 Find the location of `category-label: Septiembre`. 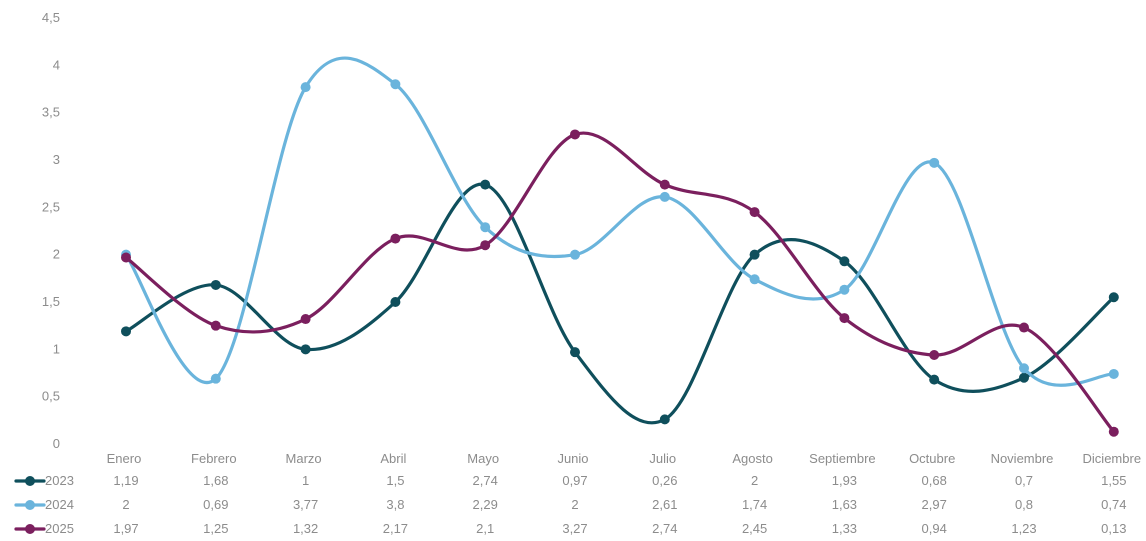

category-label: Septiembre is located at coordinates (842, 458).